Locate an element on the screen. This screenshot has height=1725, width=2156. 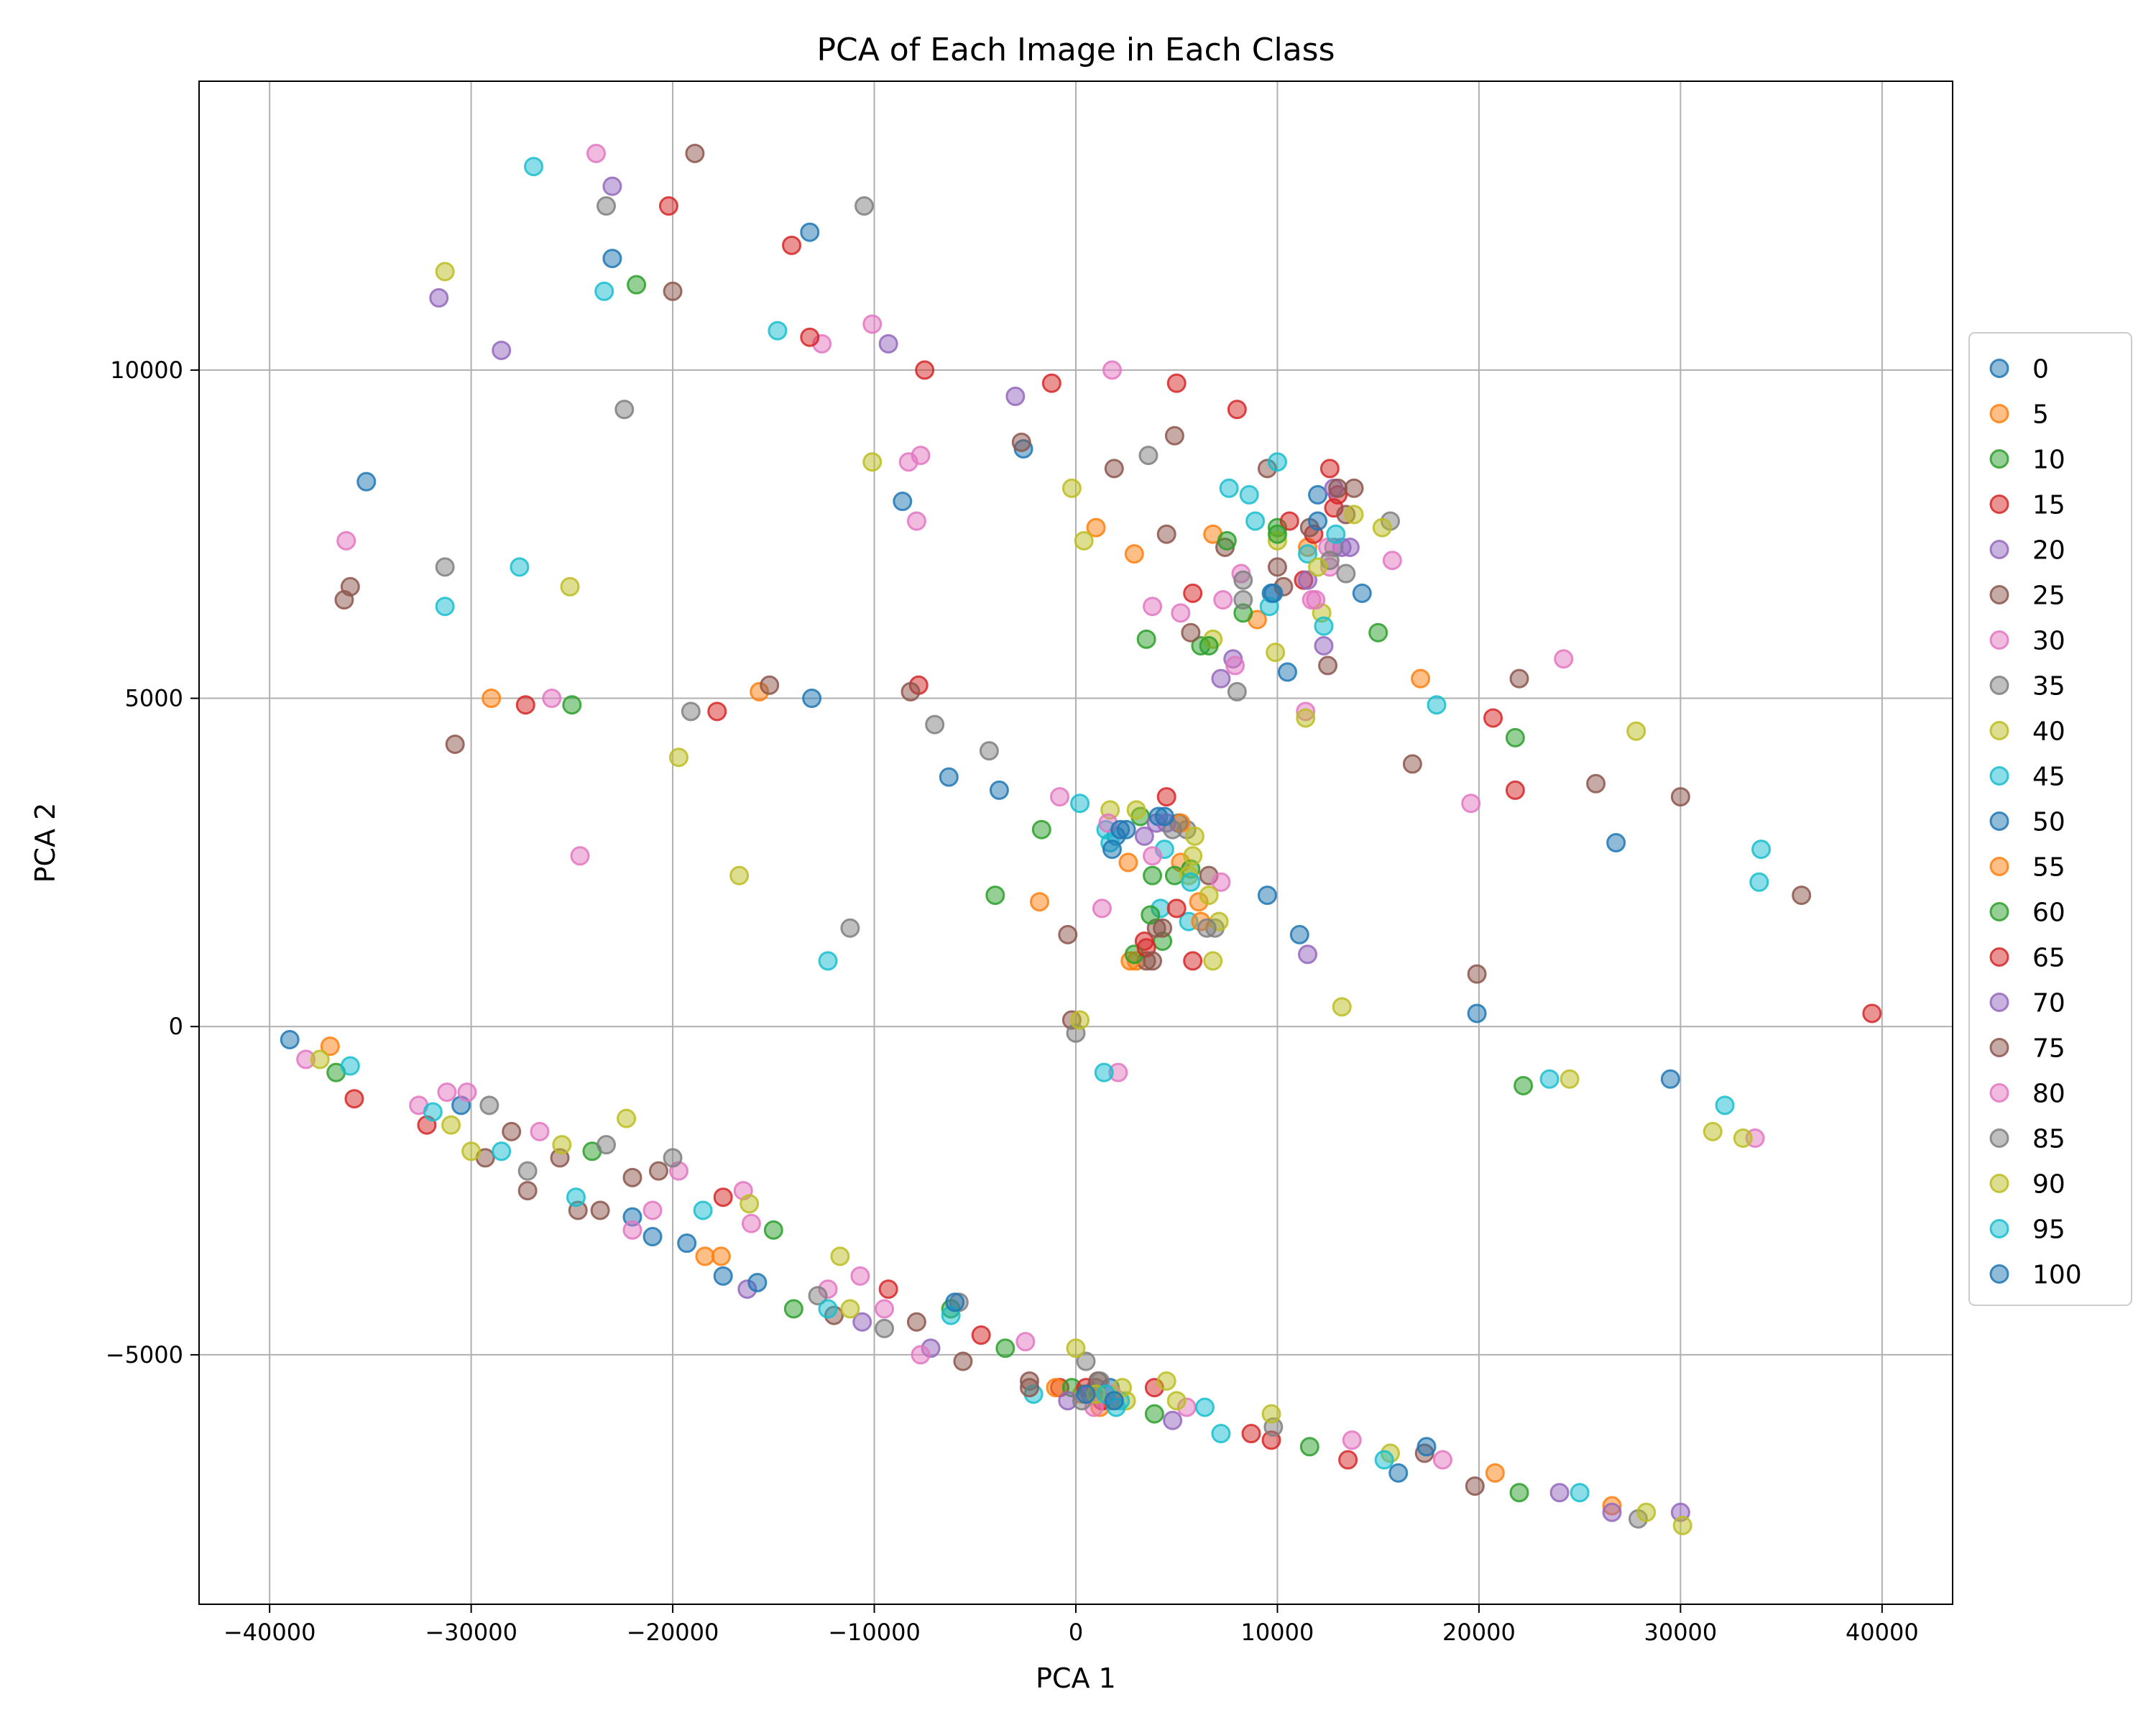
legend-label: 15 is located at coordinates (2049, 505).